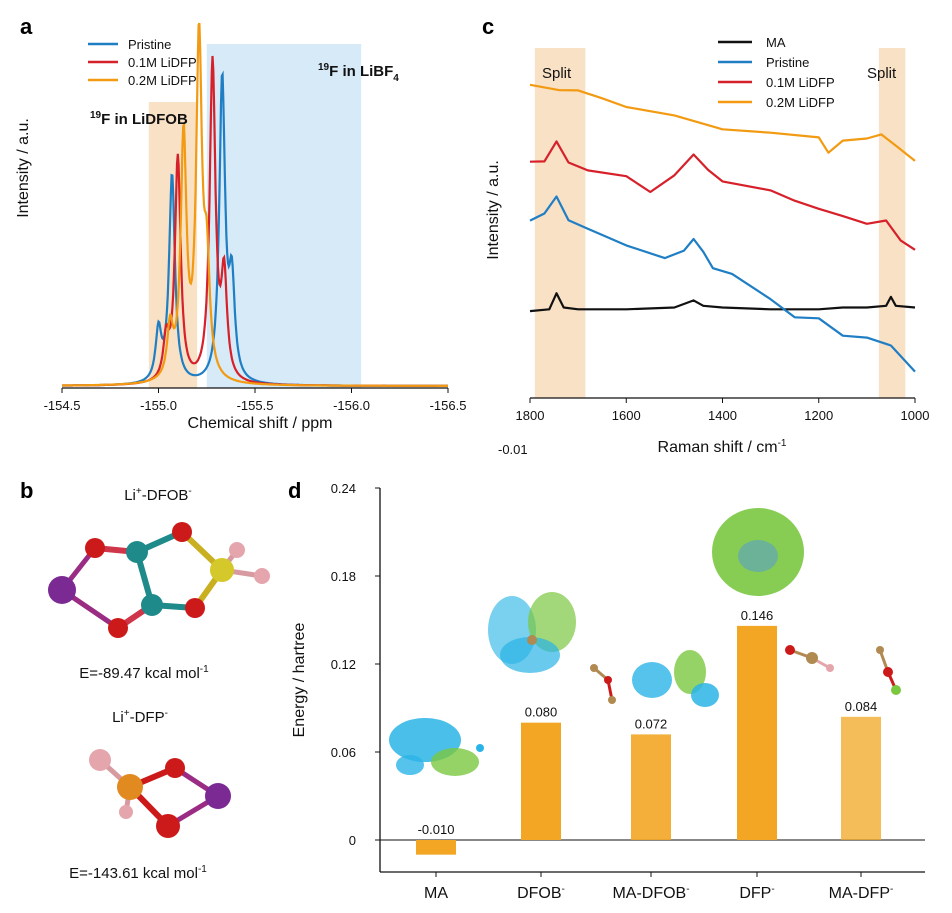  Describe the element at coordinates (541, 781) in the screenshot. I see `bar-dfob` at that location.